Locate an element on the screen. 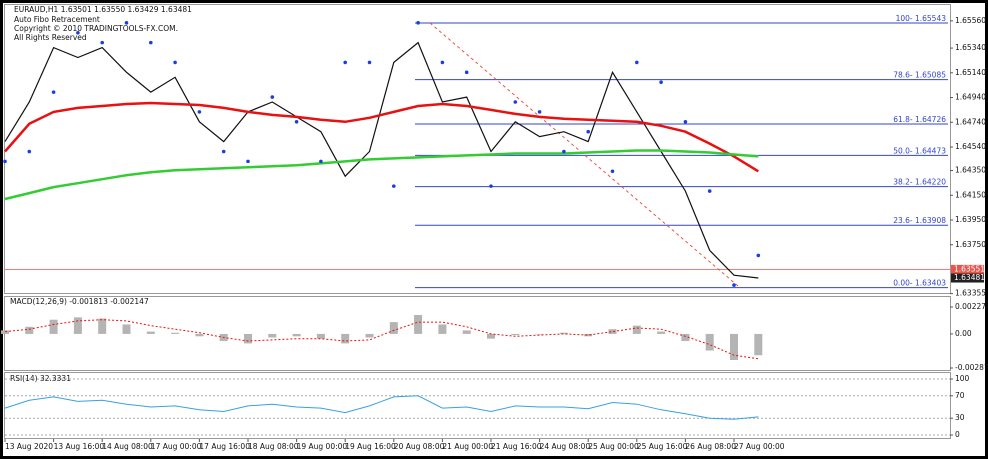 The image size is (988, 459). y-tick-label: 1.65560 is located at coordinates (970, 20).